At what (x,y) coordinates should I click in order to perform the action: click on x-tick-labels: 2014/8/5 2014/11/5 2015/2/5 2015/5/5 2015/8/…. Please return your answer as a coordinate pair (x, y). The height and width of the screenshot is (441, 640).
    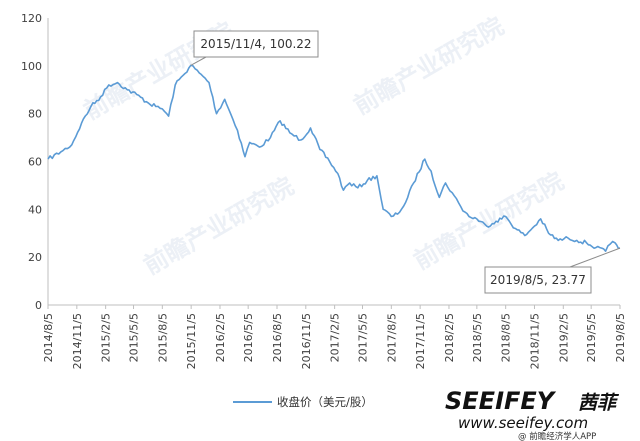
    Looking at the image, I should click on (334, 337).